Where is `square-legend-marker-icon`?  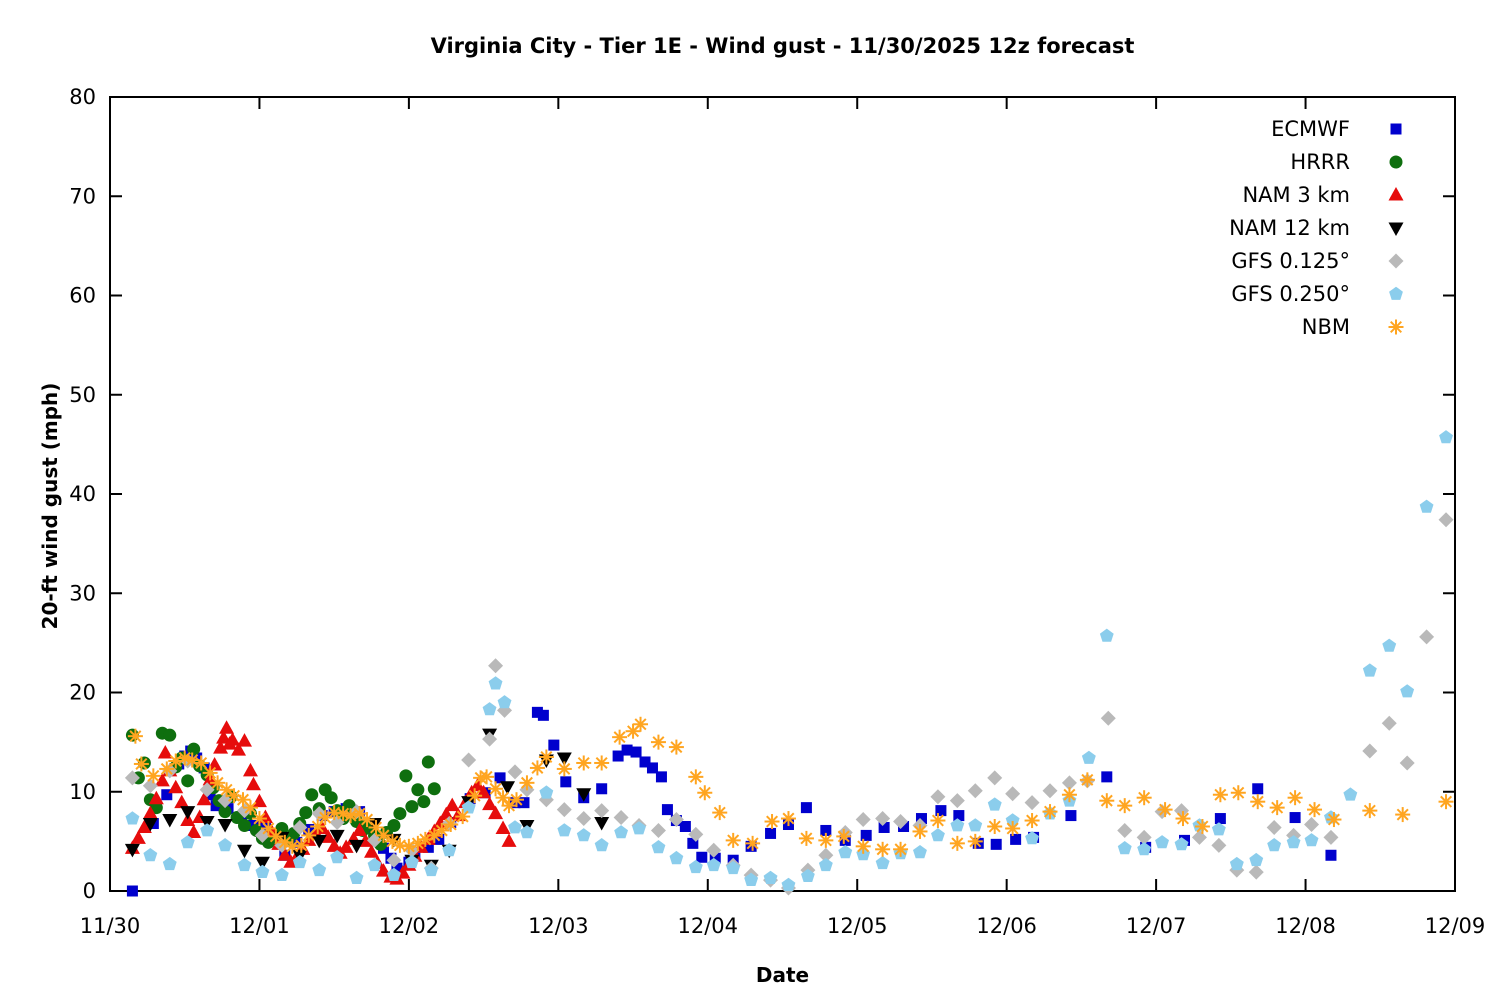 square-legend-marker-icon is located at coordinates (1396, 129).